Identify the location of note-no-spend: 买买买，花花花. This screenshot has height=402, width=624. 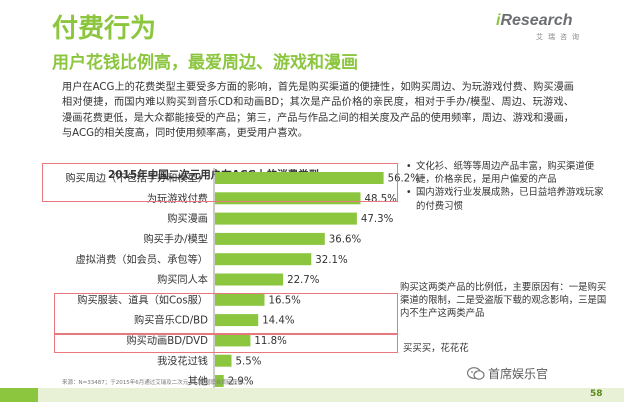
(436, 348).